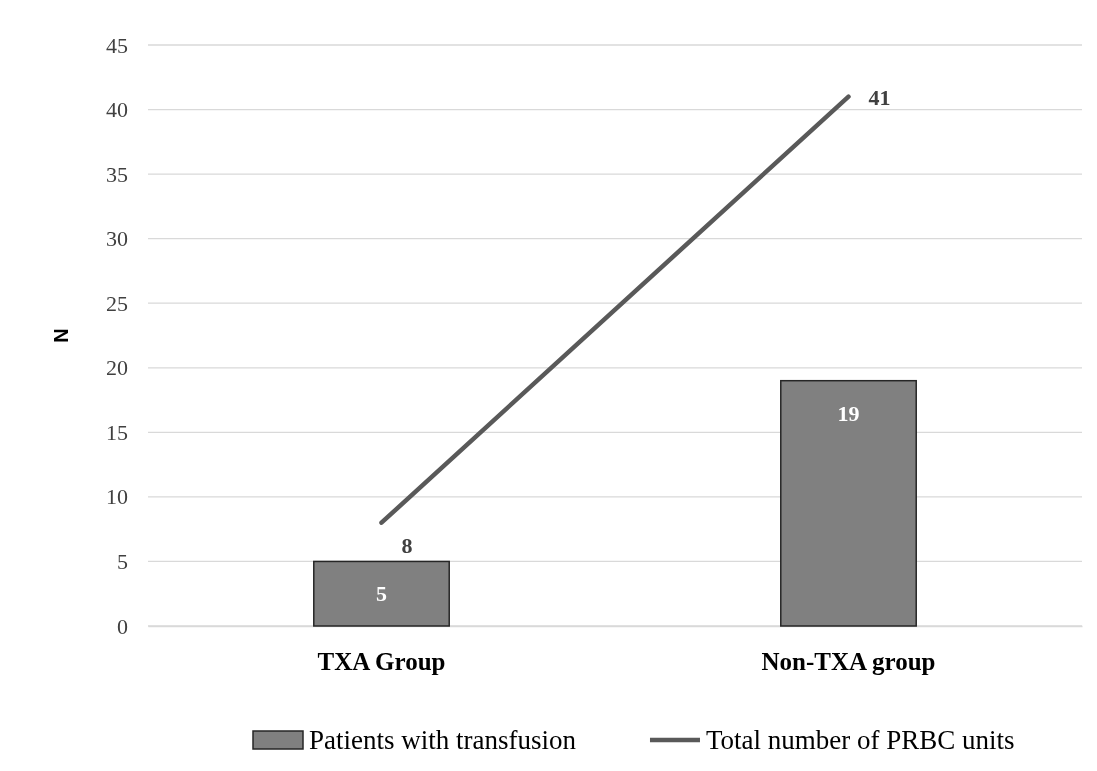 This screenshot has width=1097, height=771. I want to click on y-tick-label: 40, so click(117, 110).